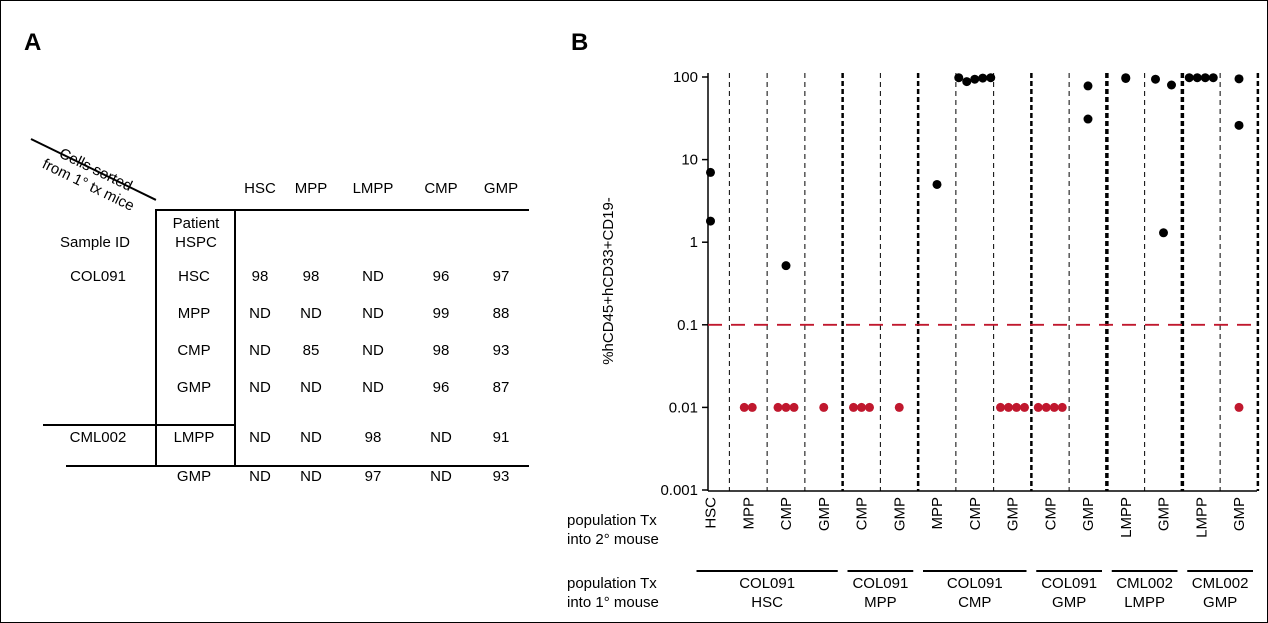 The image size is (1268, 623). Describe the element at coordinates (95, 242) in the screenshot. I see `sample-id-header: Sample ID` at that location.